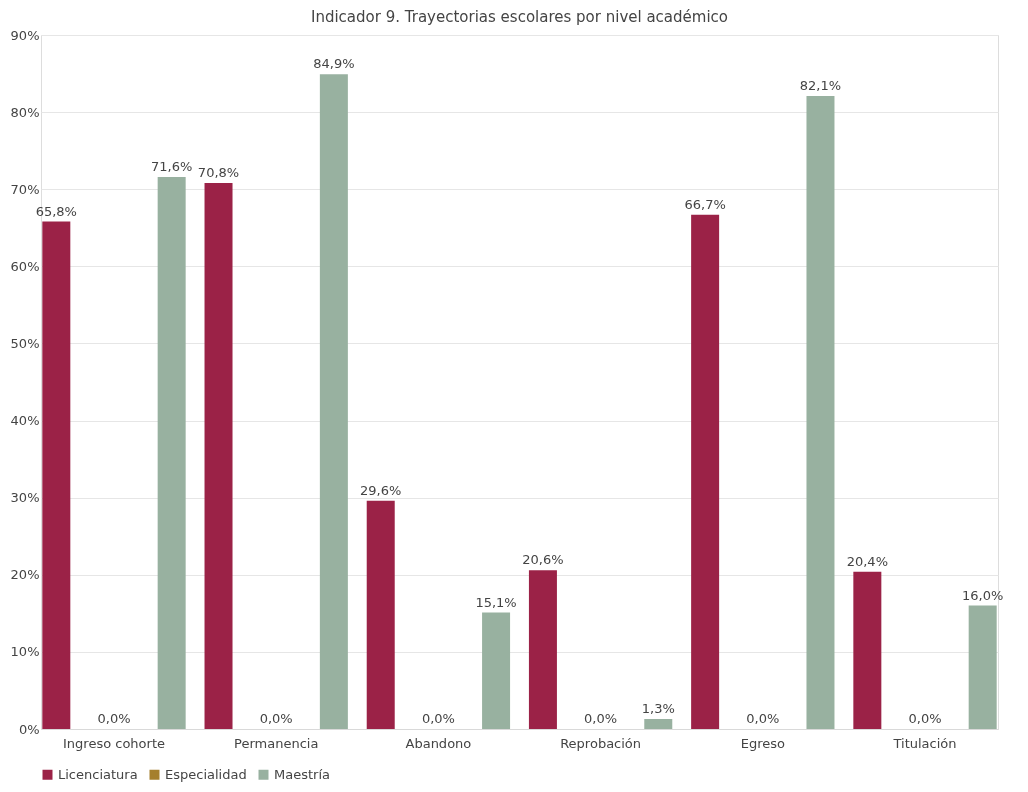 This screenshot has width=1028, height=792. What do you see at coordinates (867, 561) in the screenshot?
I see `data-label: 20,4%` at bounding box center [867, 561].